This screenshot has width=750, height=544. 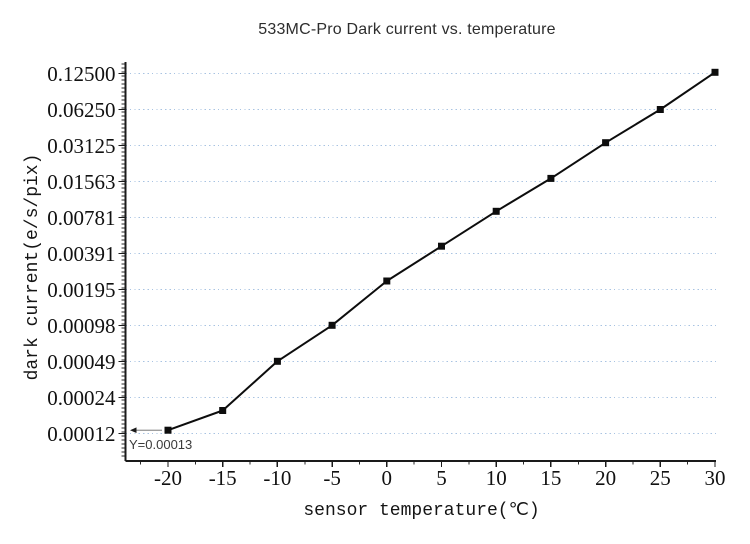 I want to click on y-tick-label: 0.00391, so click(x=81, y=254).